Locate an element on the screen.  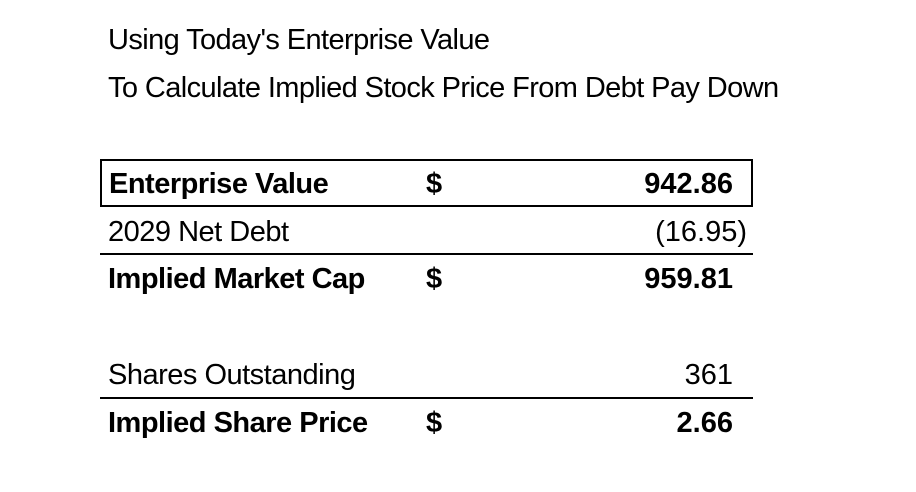
share-price-currency: $ is located at coordinates (434, 423).